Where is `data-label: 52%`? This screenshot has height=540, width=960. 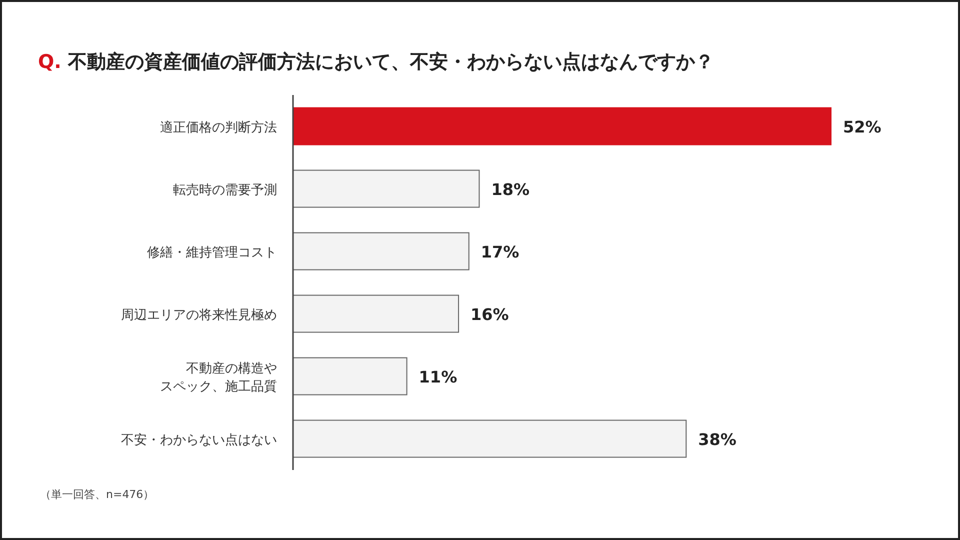
data-label: 52% is located at coordinates (862, 126).